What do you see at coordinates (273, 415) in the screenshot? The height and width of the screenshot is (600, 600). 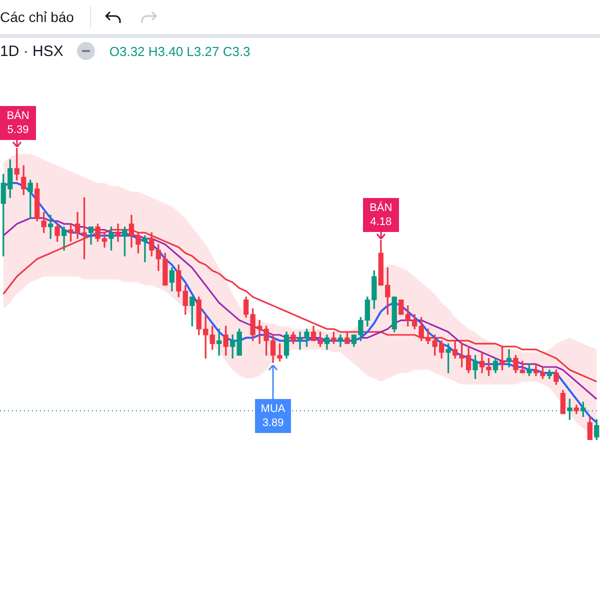 I see `annotation: MUA 3.89` at bounding box center [273, 415].